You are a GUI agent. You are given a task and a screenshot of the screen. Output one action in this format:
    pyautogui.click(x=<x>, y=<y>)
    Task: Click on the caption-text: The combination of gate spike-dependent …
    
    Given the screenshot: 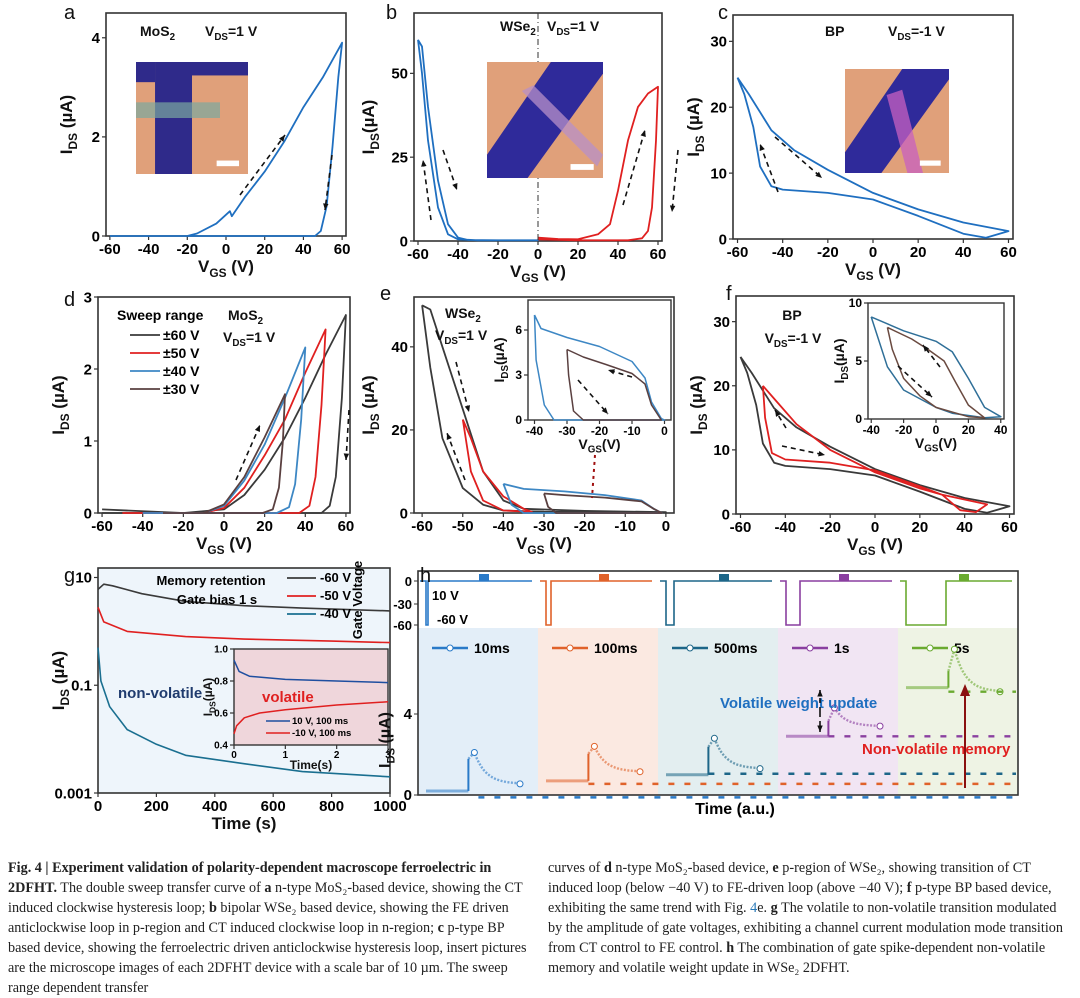 What is the action you would take?
    pyautogui.click(x=797, y=958)
    